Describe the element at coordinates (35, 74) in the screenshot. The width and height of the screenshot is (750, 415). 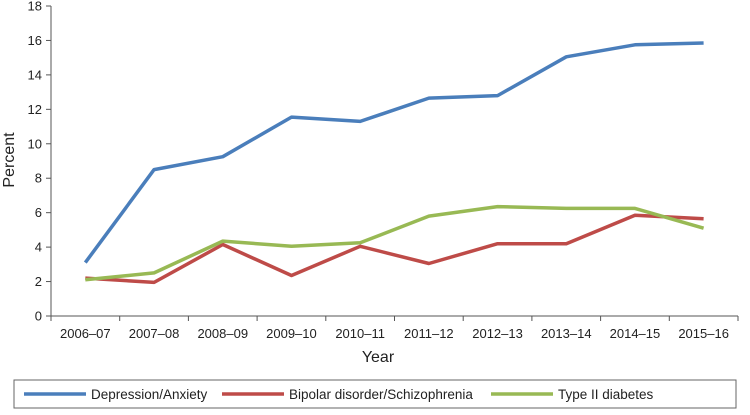
I see `y-tick-label: 14` at that location.